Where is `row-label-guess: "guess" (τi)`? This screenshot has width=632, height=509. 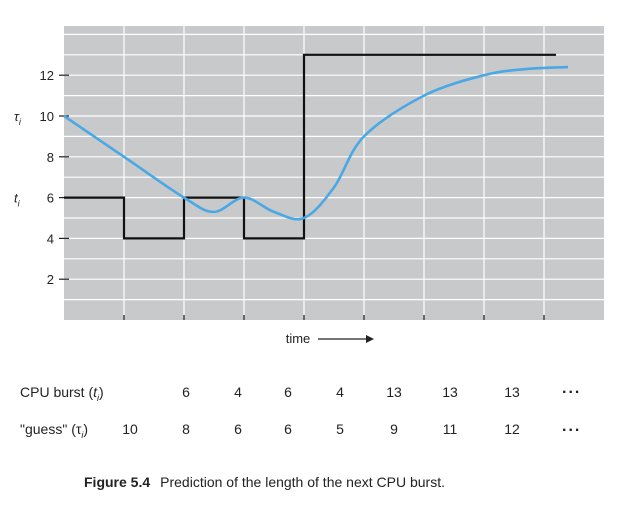 row-label-guess: "guess" (τi) is located at coordinates (54, 430).